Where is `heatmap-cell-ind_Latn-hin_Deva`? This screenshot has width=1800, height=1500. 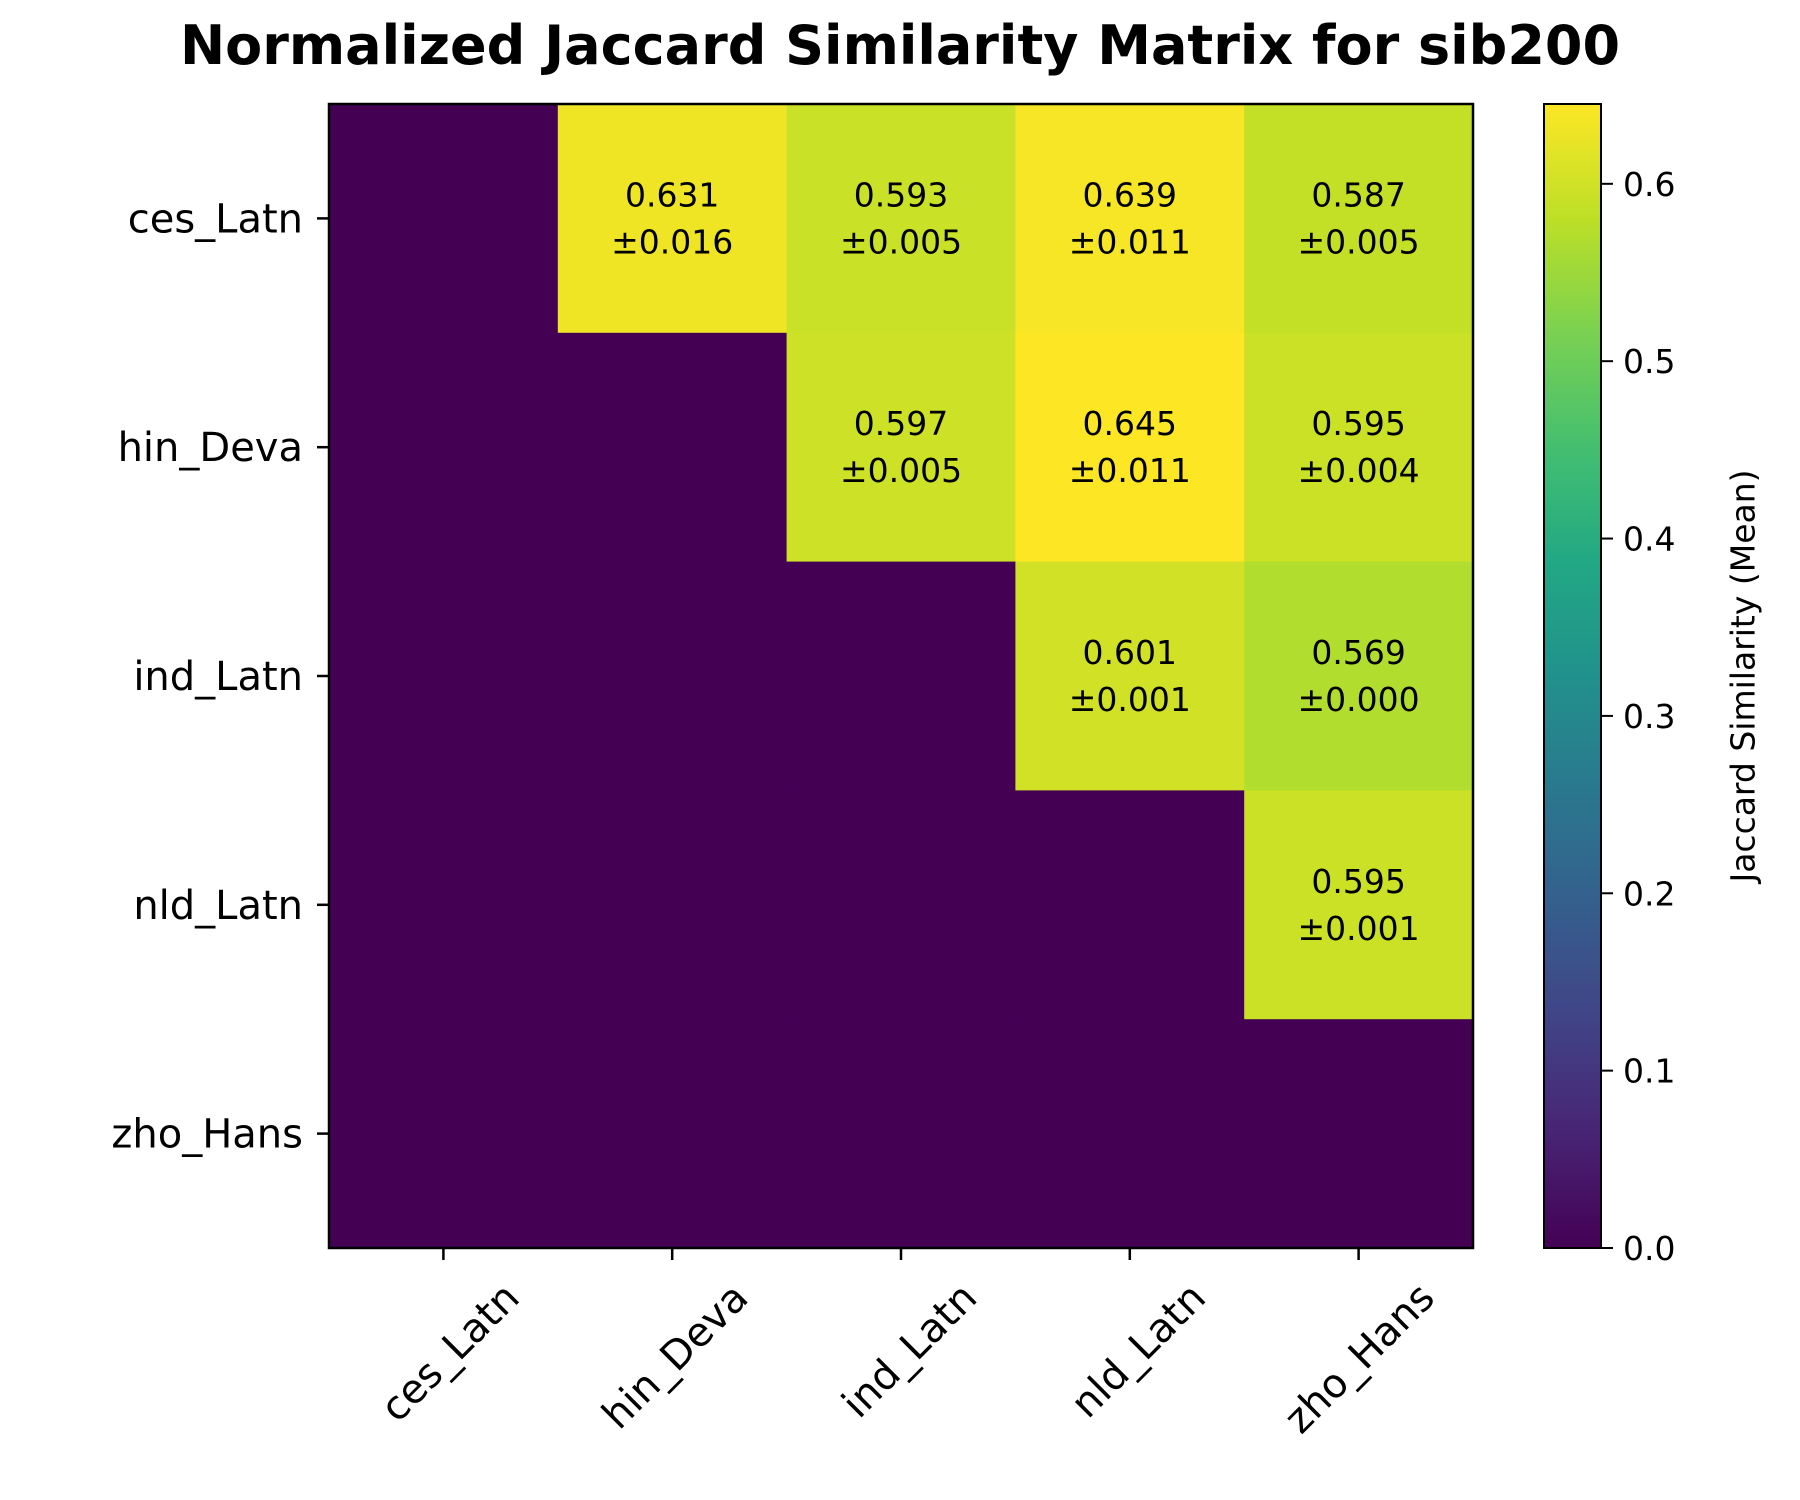
heatmap-cell-ind_Latn-hin_Deva is located at coordinates (672, 676).